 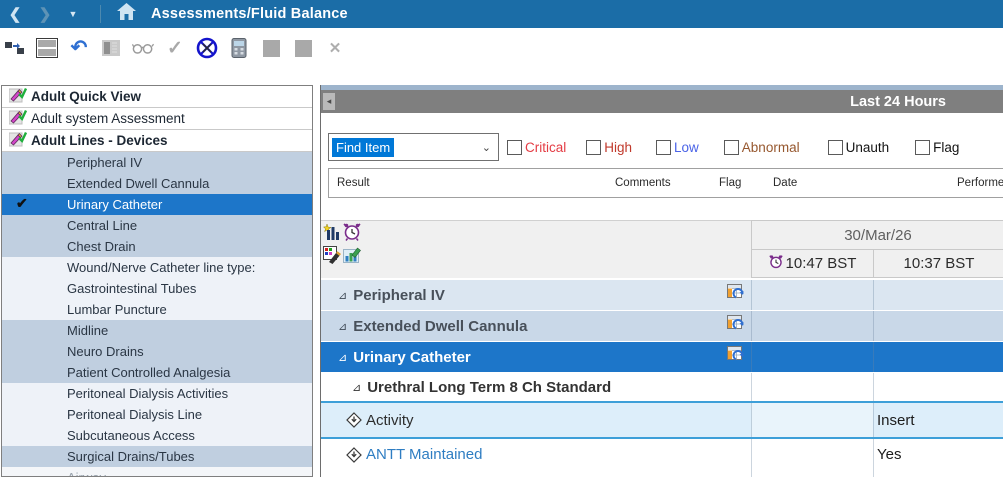 What do you see at coordinates (536, 249) in the screenshot?
I see `grid-corner` at bounding box center [536, 249].